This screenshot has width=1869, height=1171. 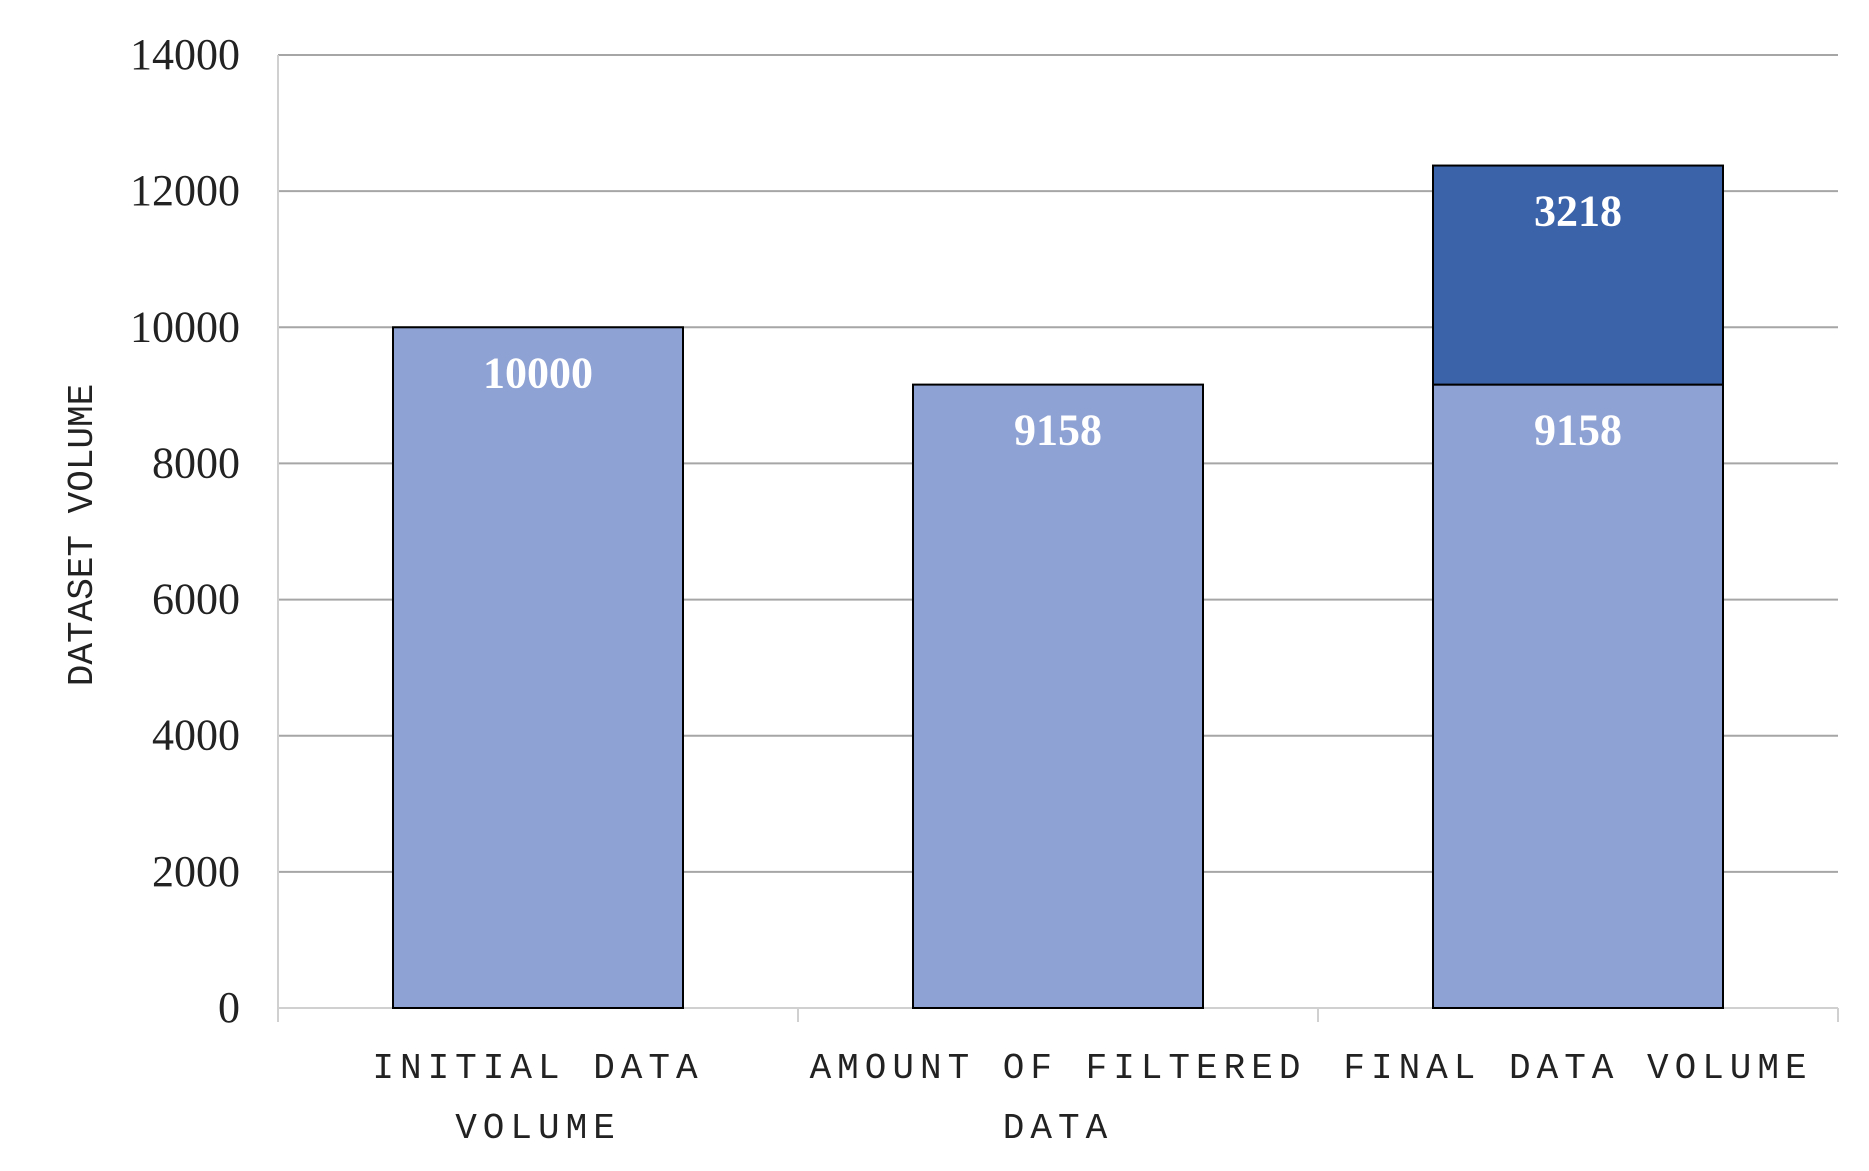 What do you see at coordinates (185, 531) in the screenshot?
I see `y-tick-labels: 0 2000 4000 6000 8000 10000 12000 14000` at bounding box center [185, 531].